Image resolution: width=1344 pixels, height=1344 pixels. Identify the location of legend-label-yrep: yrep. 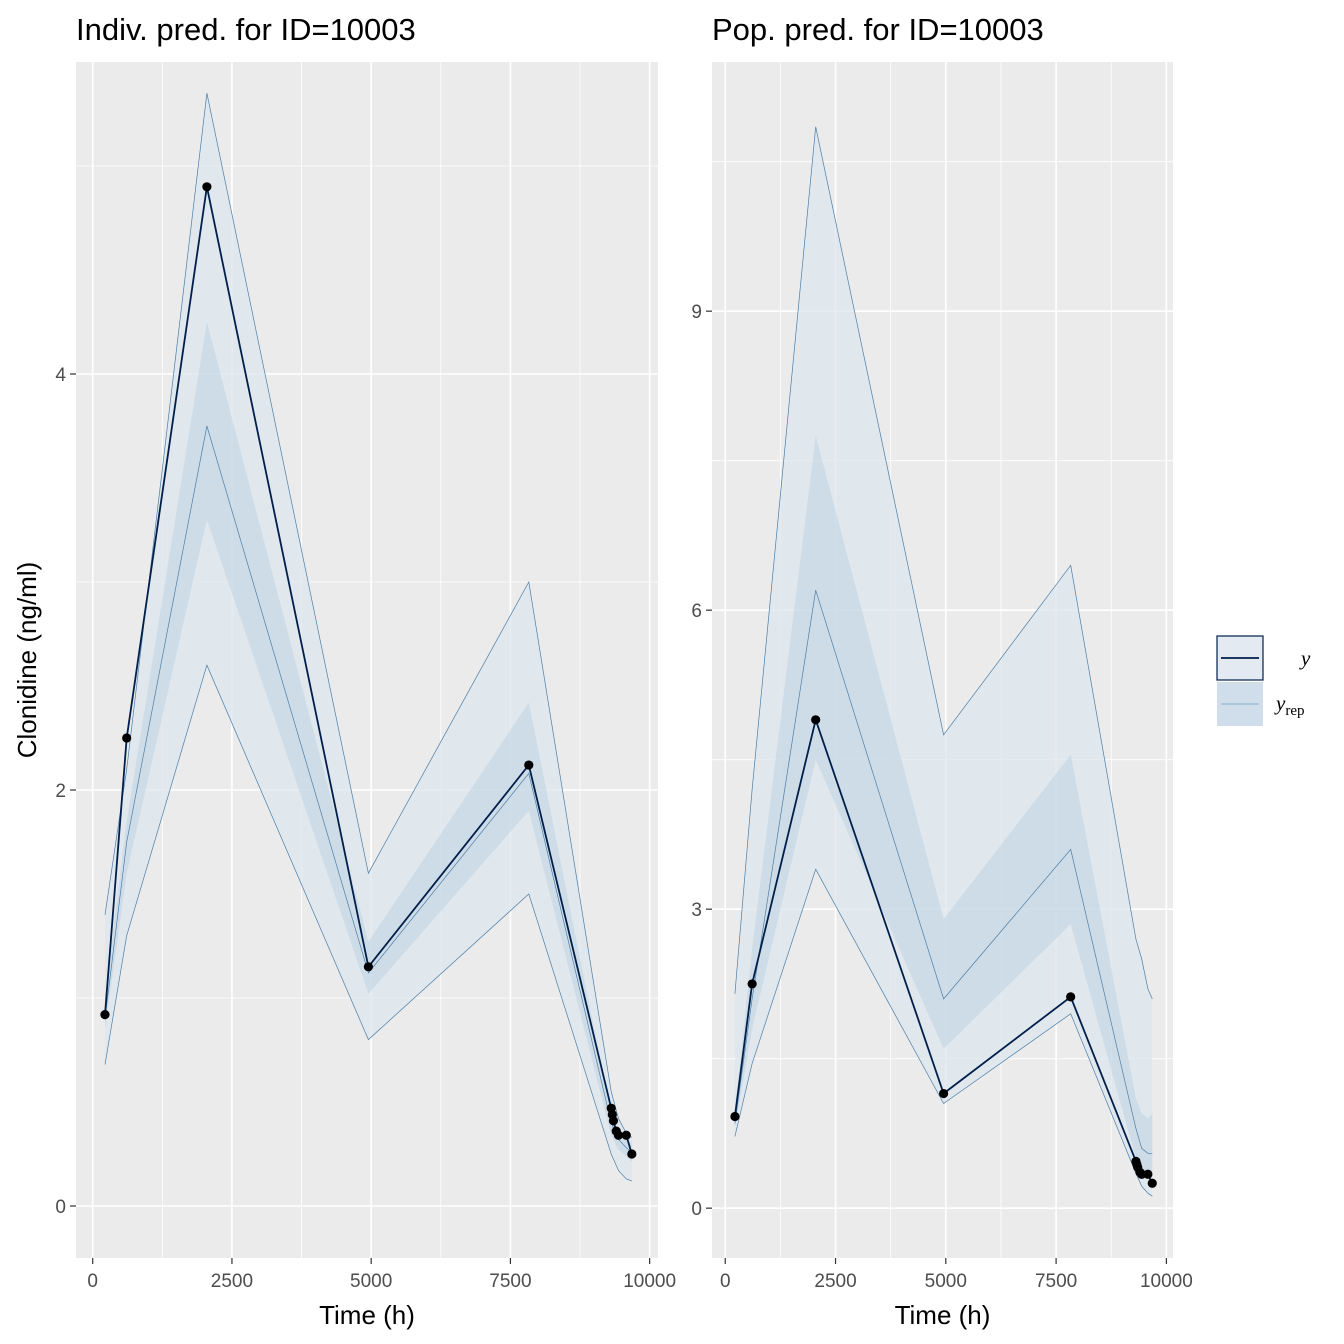
(1289, 705).